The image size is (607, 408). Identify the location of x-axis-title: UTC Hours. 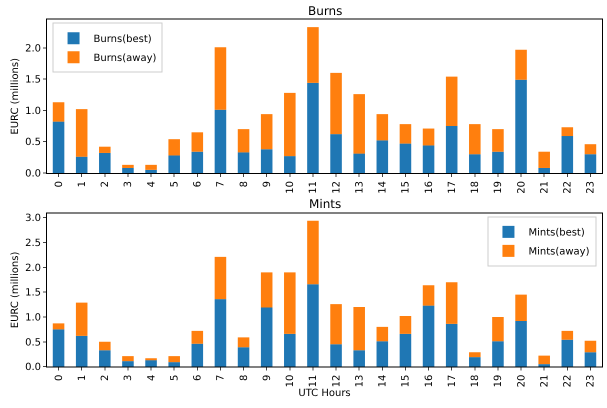
(324, 393).